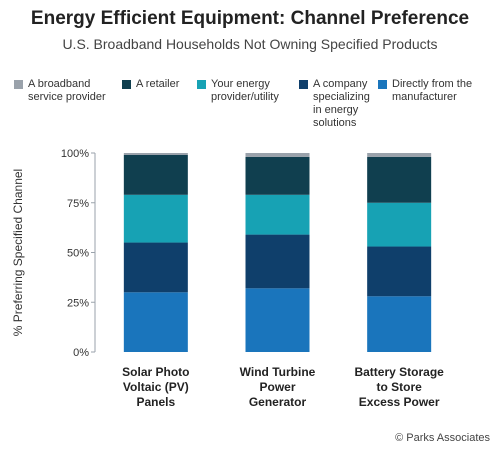 The width and height of the screenshot is (500, 450). Describe the element at coordinates (78, 254) in the screenshot. I see `y-tick-label: 50%` at that location.